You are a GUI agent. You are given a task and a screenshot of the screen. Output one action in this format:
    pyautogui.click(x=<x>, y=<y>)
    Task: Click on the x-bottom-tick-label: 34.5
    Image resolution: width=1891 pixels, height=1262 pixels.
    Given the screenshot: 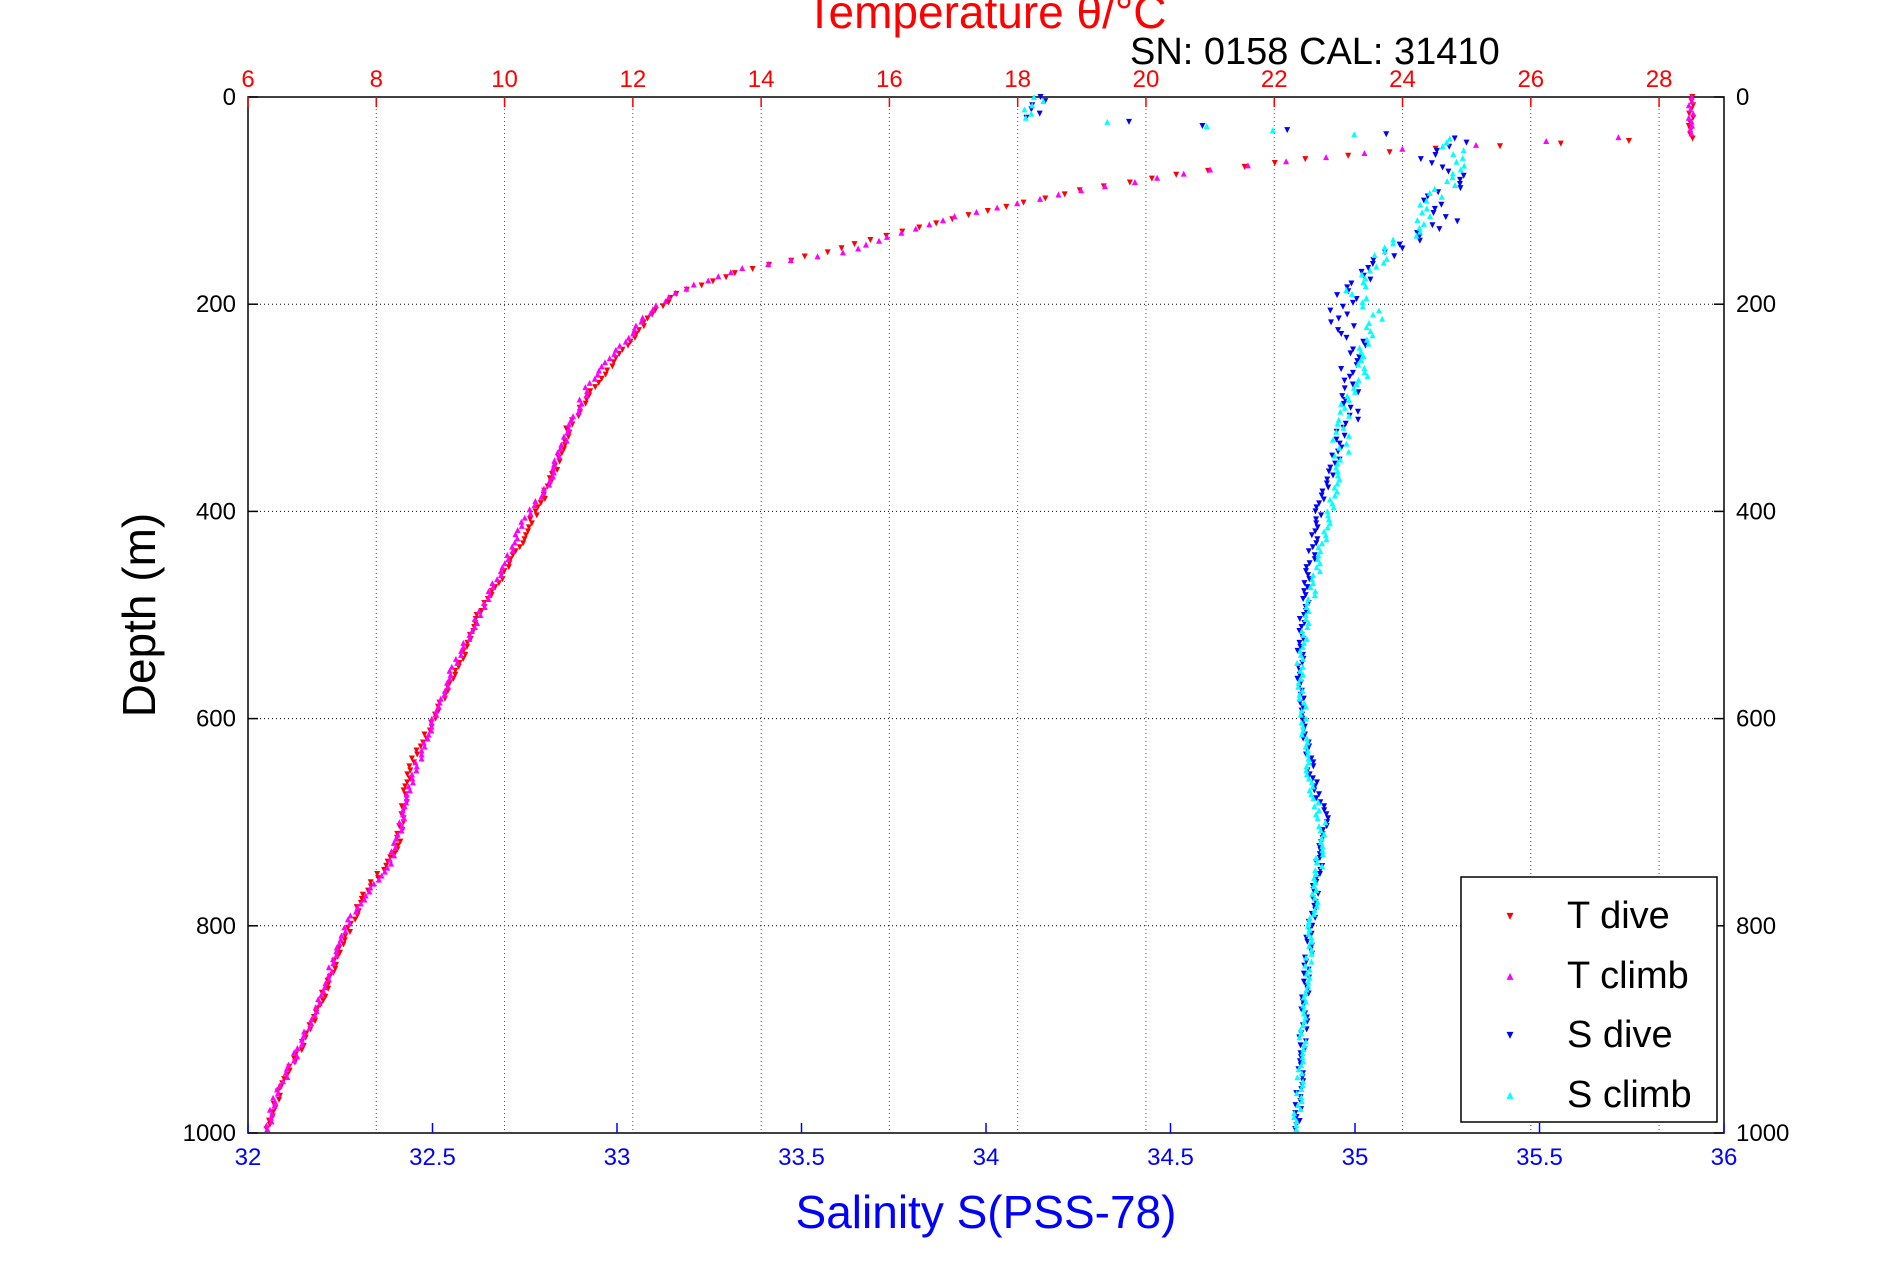 What is the action you would take?
    pyautogui.click(x=1170, y=1157)
    